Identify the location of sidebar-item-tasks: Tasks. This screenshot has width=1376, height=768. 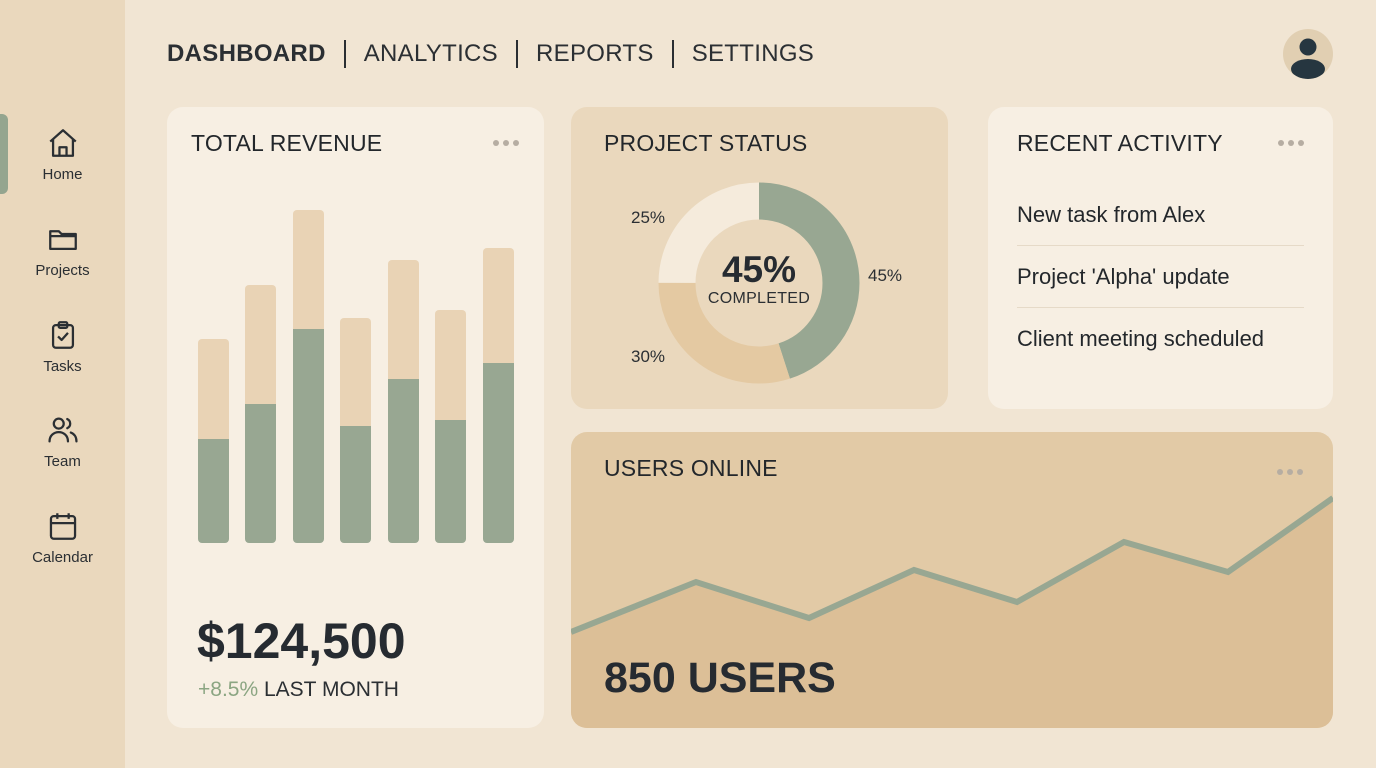
(62, 347).